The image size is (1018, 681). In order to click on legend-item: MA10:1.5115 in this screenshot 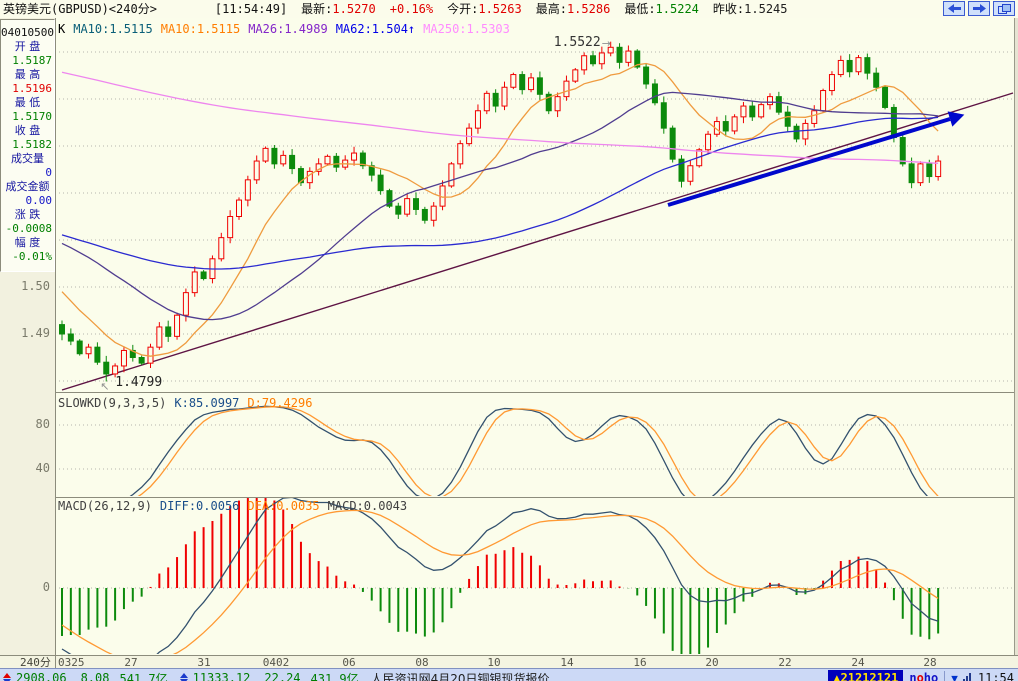, I will do `click(200, 29)`.